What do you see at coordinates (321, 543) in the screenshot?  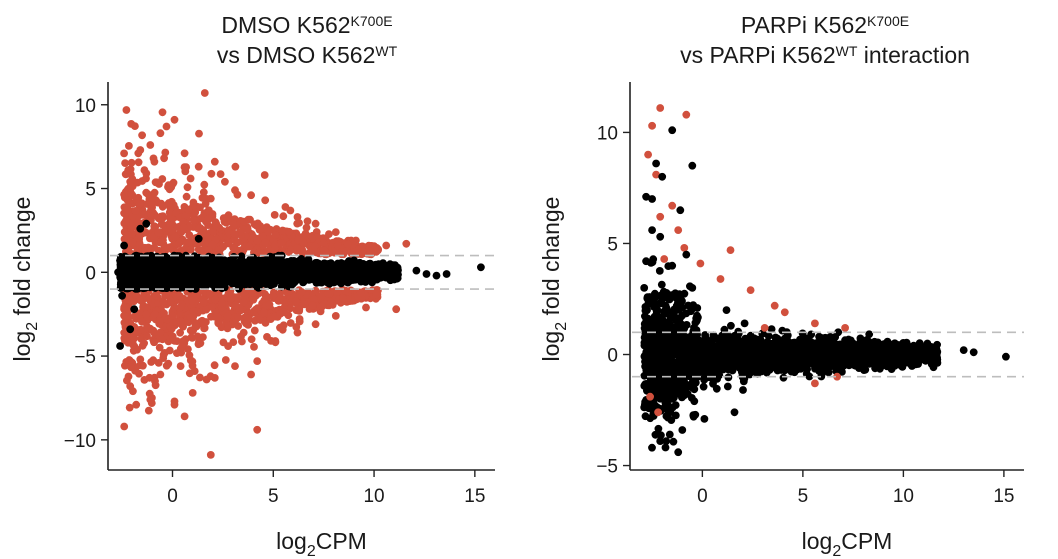 I see `x-axis-label: log2CPM` at bounding box center [321, 543].